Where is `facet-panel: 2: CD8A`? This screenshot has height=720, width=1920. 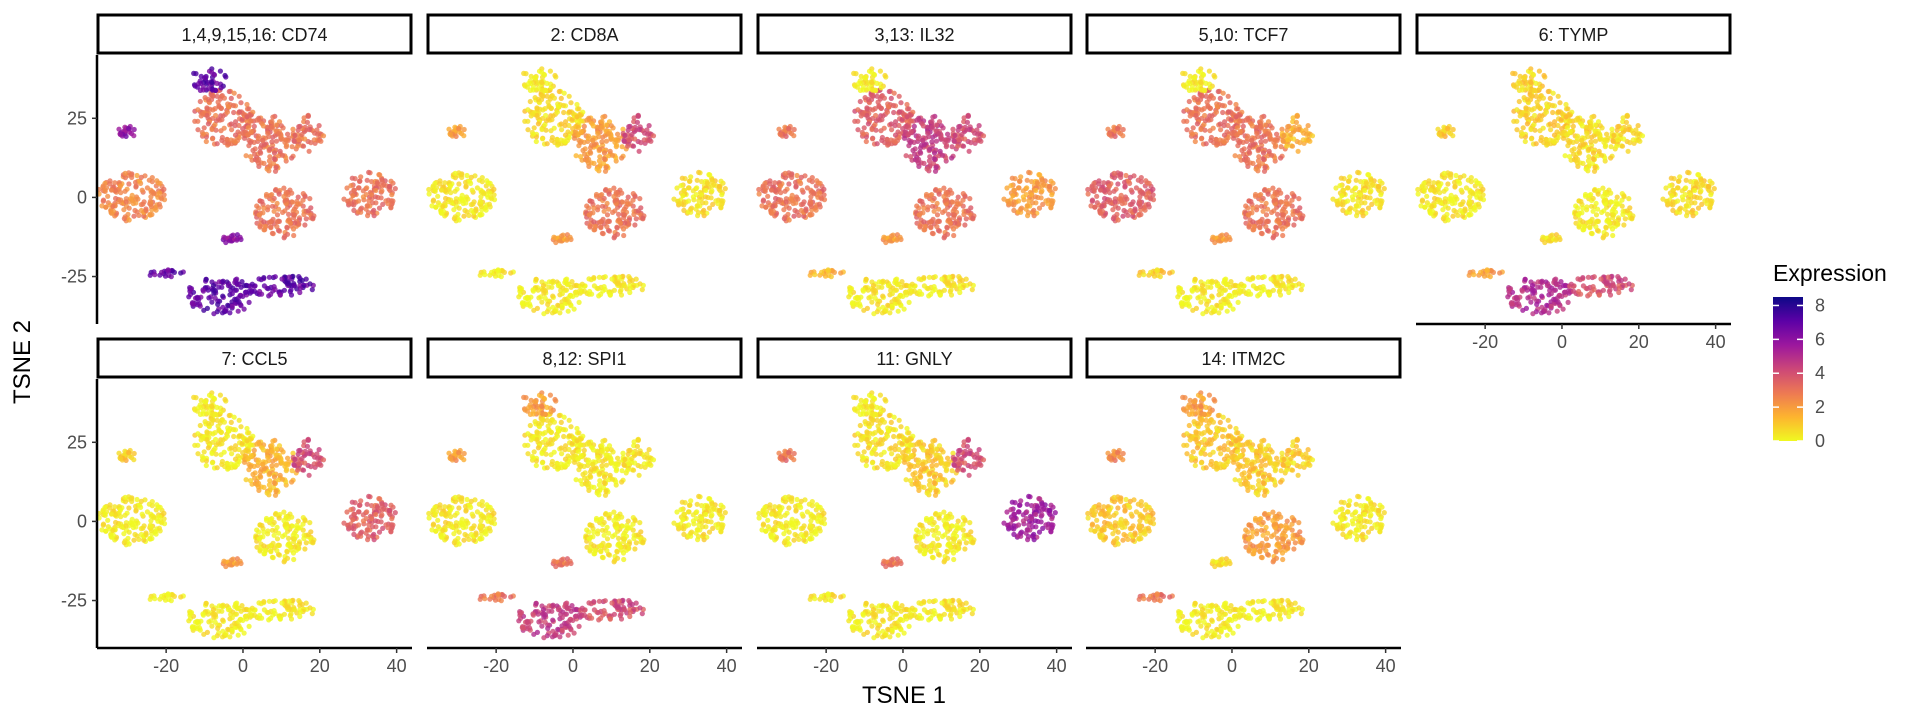
facet-panel: 2: CD8A is located at coordinates (584, 165).